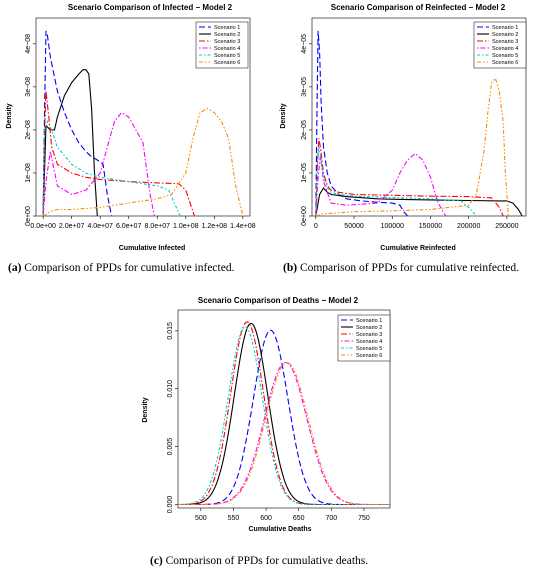 This screenshot has height=575, width=550. Describe the element at coordinates (43, 226) in the screenshot. I see `x-tick-label: 0.0e+00` at that location.